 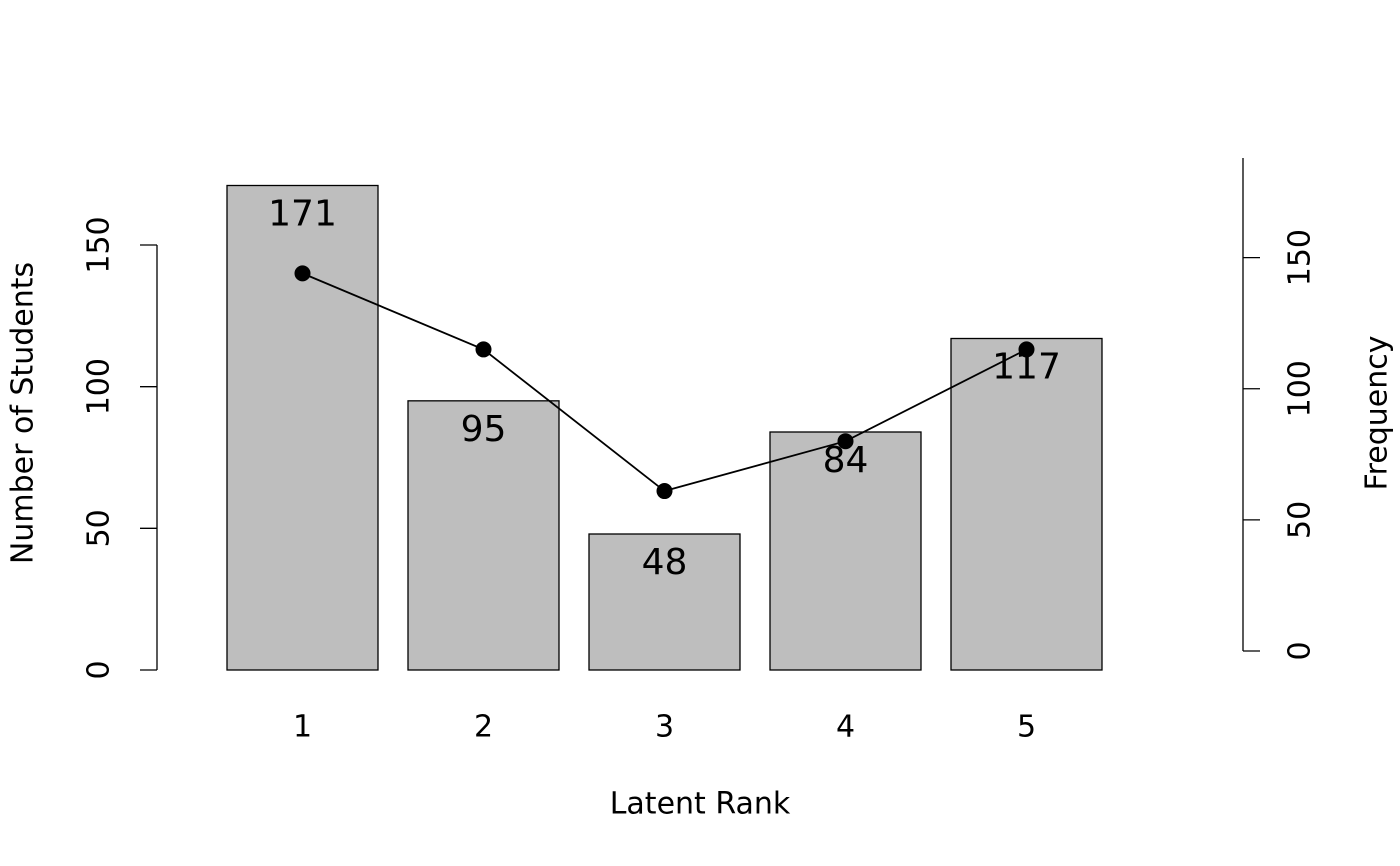 What do you see at coordinates (1300, 650) in the screenshot?
I see `y2-tick-label: 0` at bounding box center [1300, 650].